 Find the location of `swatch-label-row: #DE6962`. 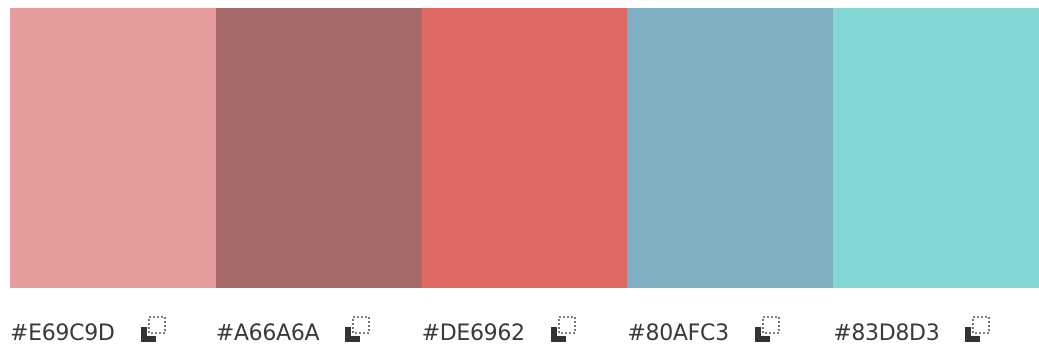

swatch-label-row: #DE6962 is located at coordinates (525, 318).